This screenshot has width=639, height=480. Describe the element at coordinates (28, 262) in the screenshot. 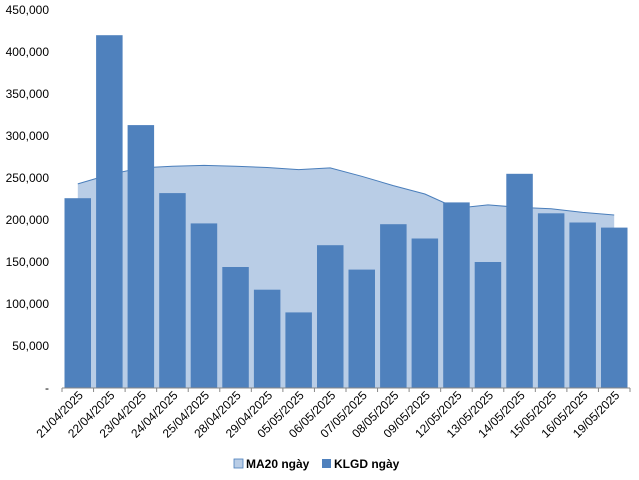

I see `y-tick-label: 150,000` at that location.